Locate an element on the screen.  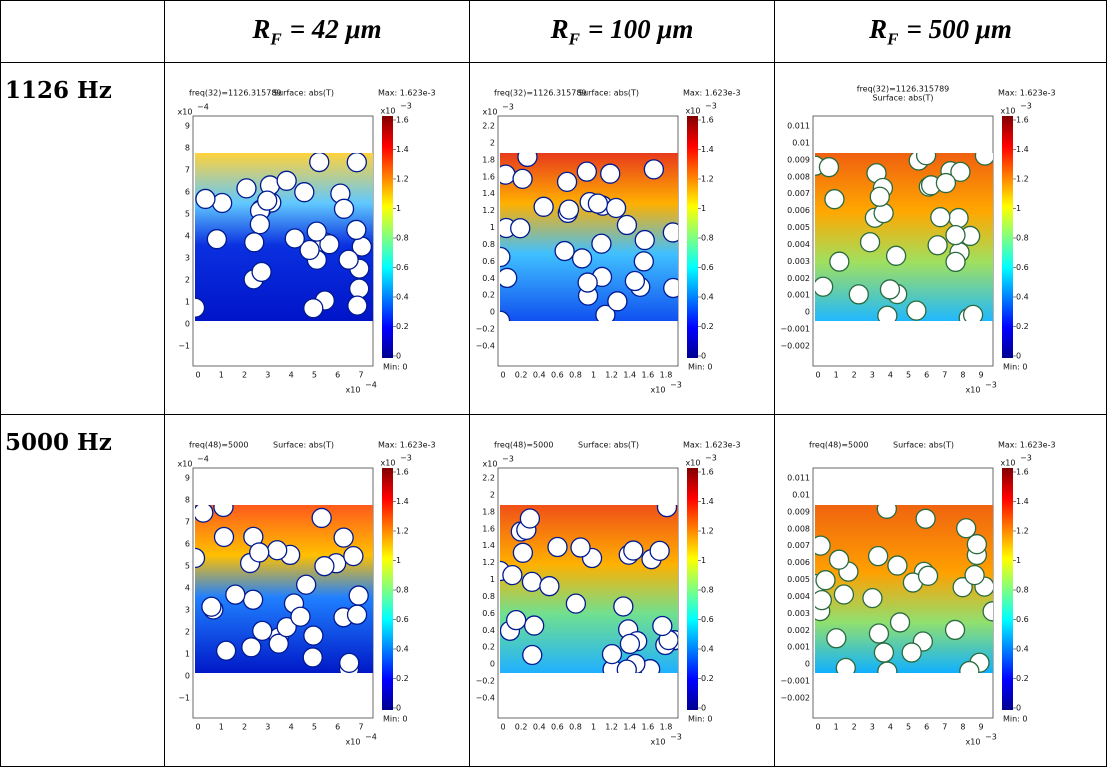
colorbar-tick-label: 0.6 is located at coordinates (402, 619).